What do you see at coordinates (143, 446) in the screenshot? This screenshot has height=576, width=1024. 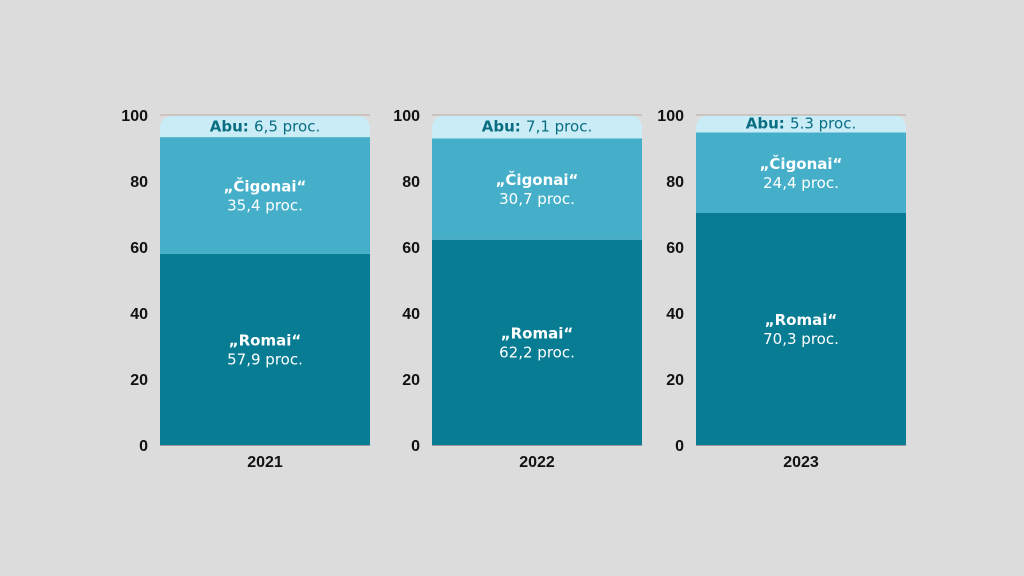 I see `y-tick-label-2021-0: 0` at bounding box center [143, 446].